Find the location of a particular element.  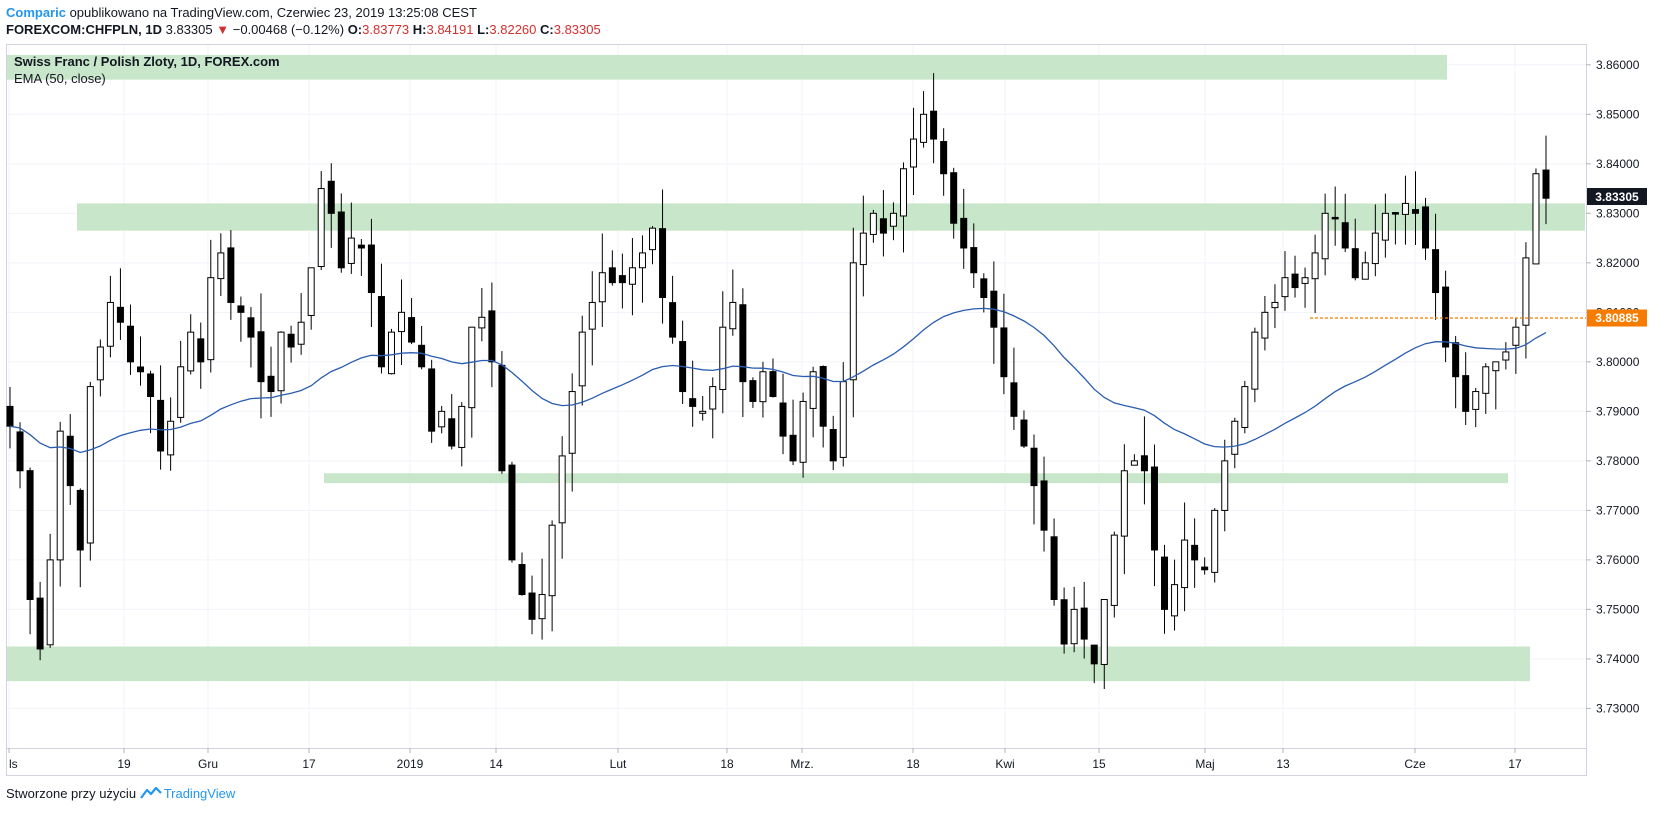

author-link: Comparic is located at coordinates (36, 12).